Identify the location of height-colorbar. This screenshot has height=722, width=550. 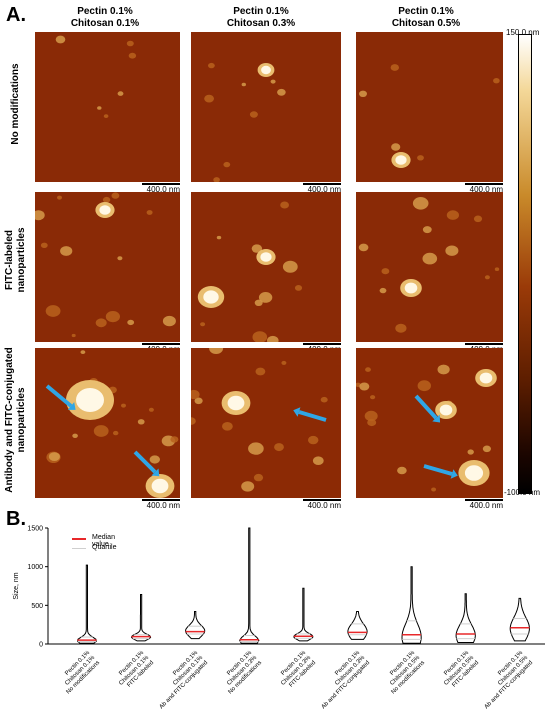
(525, 264).